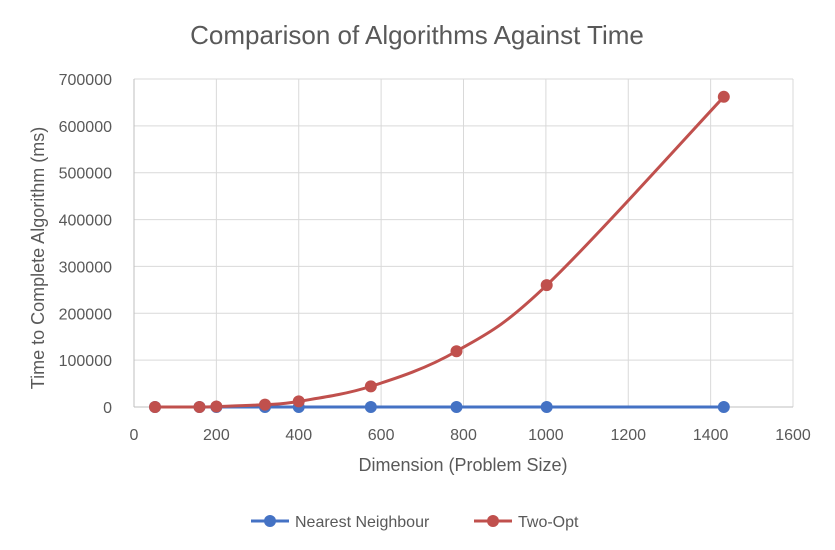 The image size is (835, 550). I want to click on x-tick-label: 600, so click(381, 435).